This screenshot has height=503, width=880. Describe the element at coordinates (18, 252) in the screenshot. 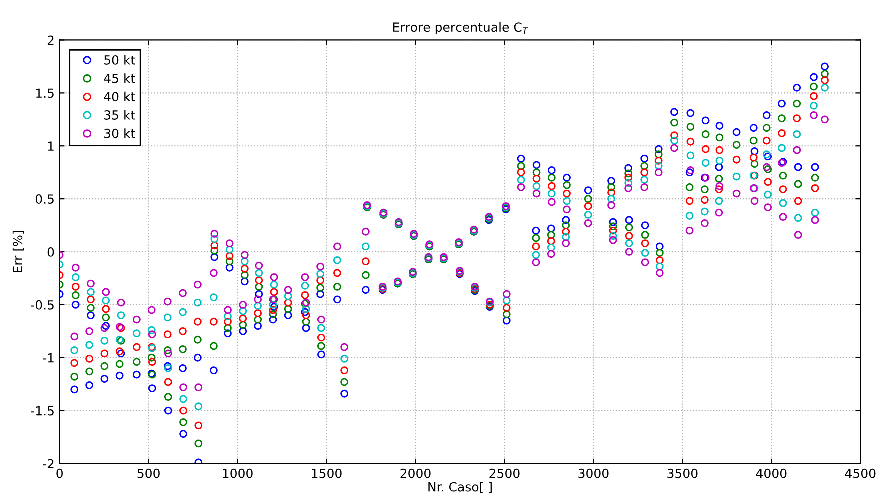

I see `y-axis-title: Err [%]` at that location.